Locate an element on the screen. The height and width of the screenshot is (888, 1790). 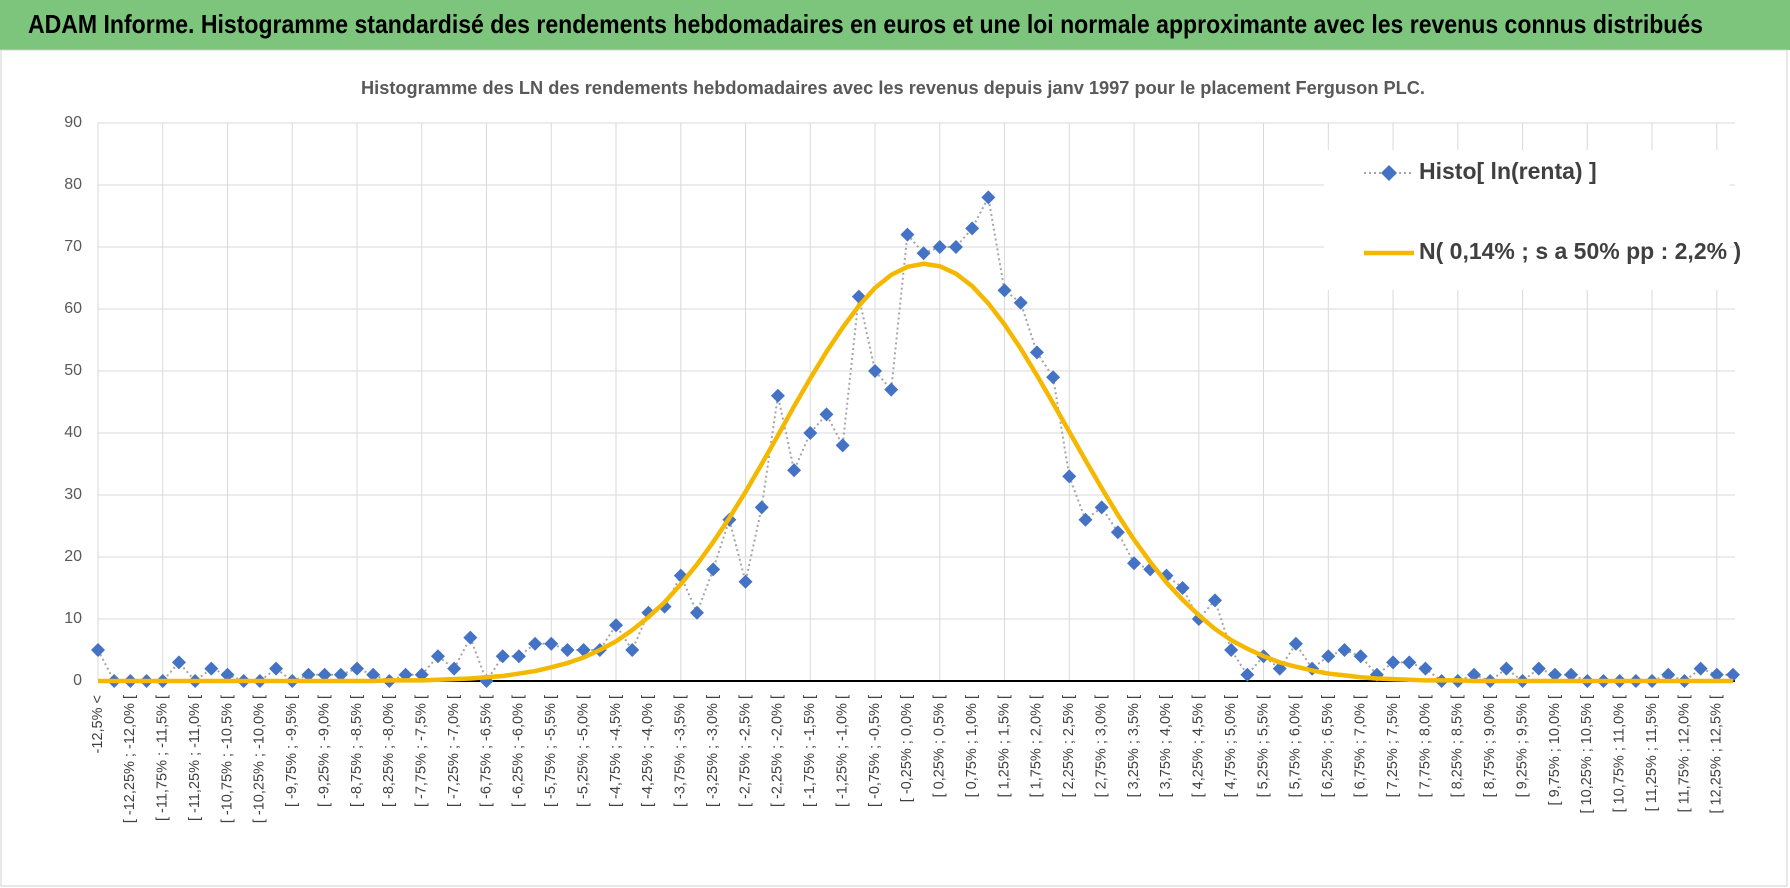
y-tick-label: 20 is located at coordinates (73, 556).